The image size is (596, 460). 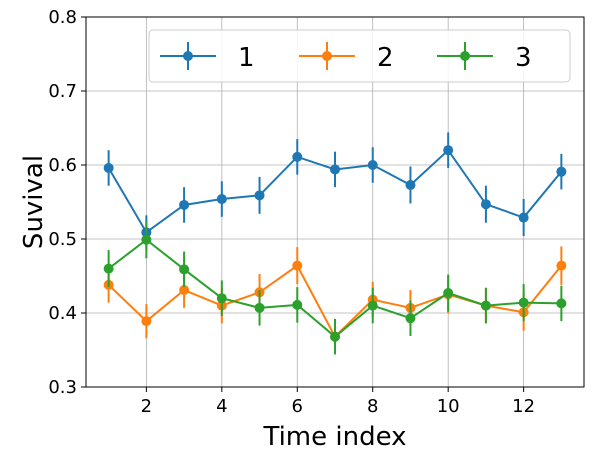 I want to click on legend-label: 2, so click(x=385, y=58).